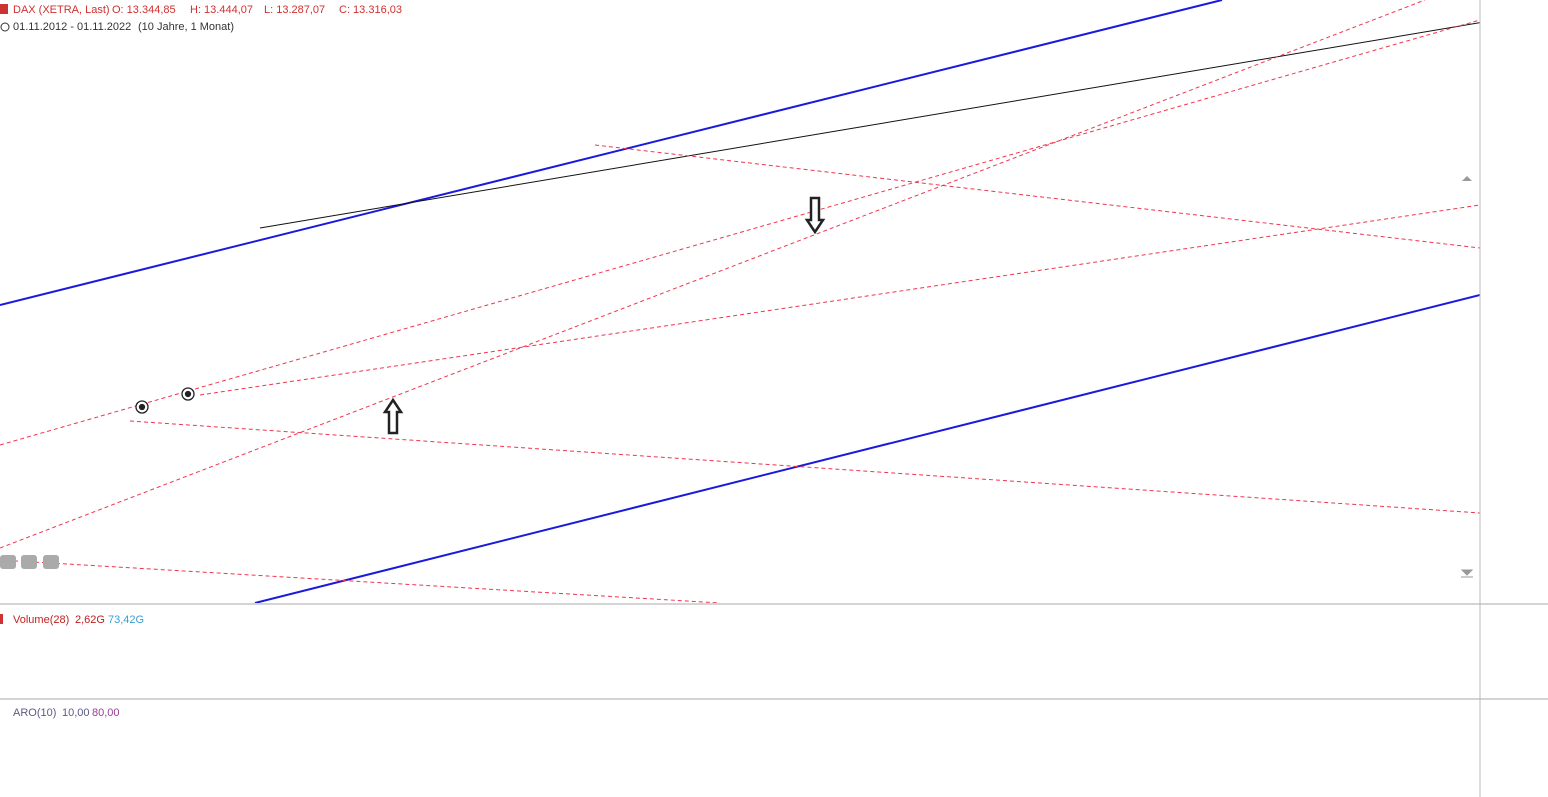  Describe the element at coordinates (76, 713) in the screenshot. I see `aroon-up-current: 10,00` at that location.